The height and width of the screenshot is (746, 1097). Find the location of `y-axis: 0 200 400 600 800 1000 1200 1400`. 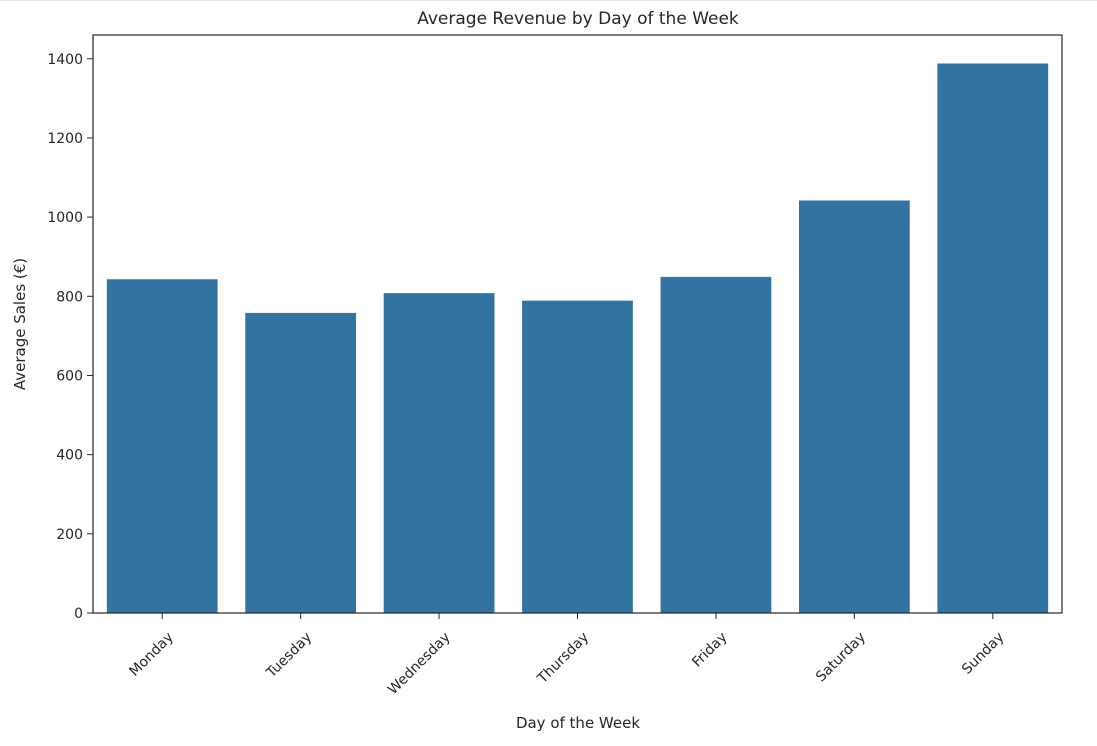

y-axis: 0 200 400 600 800 1000 1200 1400 is located at coordinates (70, 337).